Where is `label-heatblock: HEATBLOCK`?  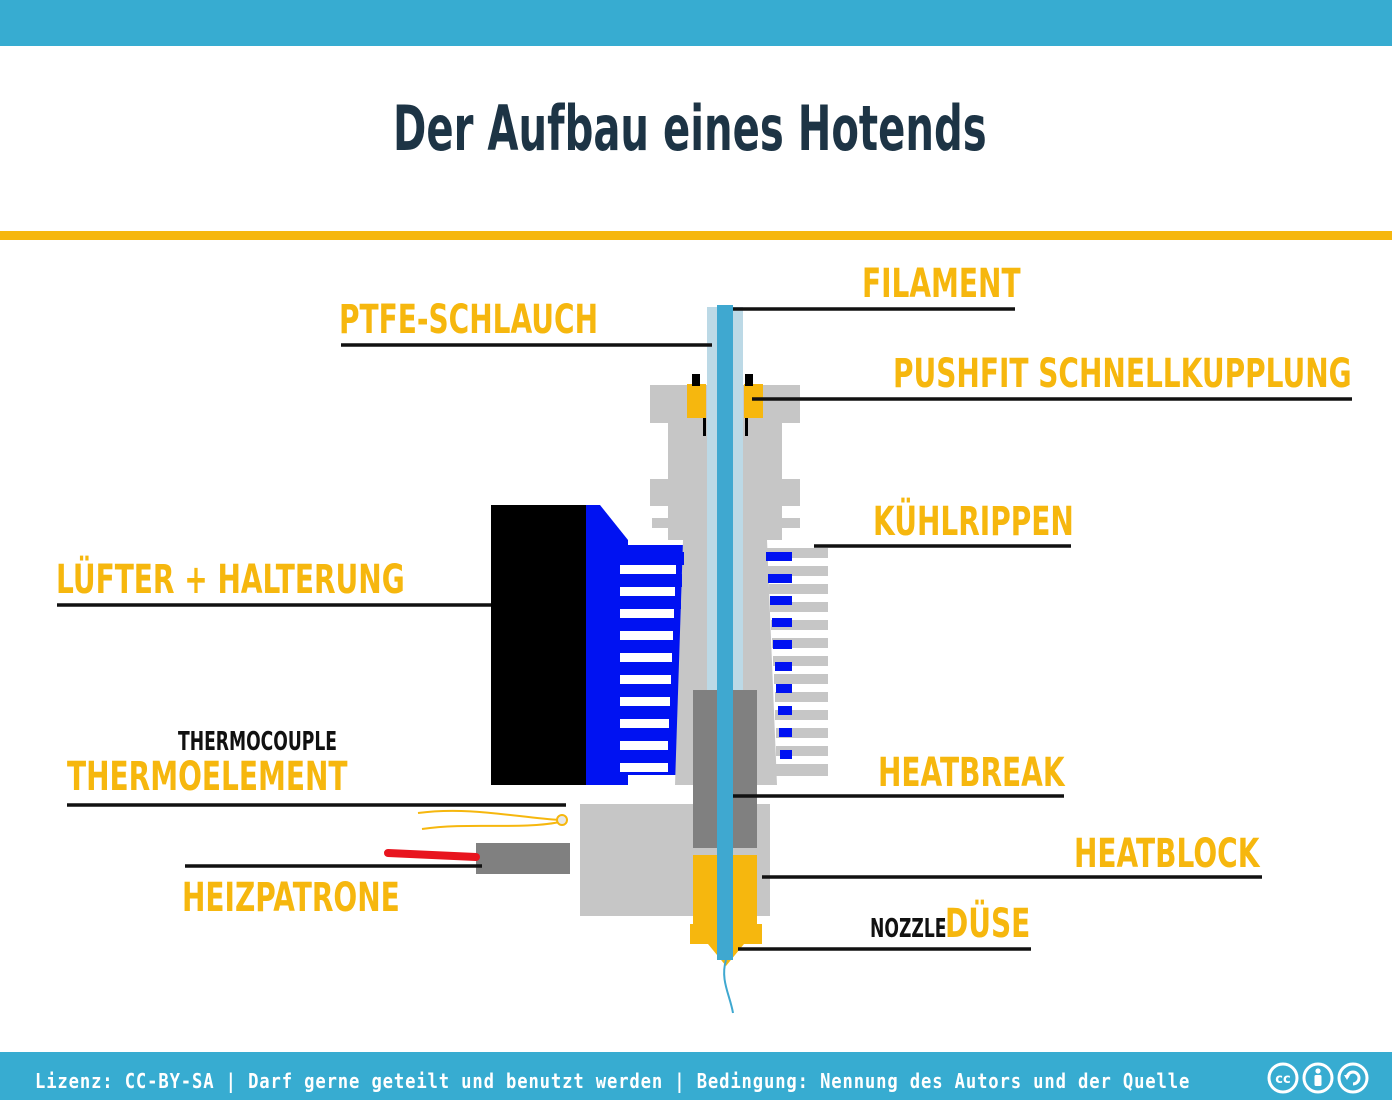
label-heatblock: HEATBLOCK is located at coordinates (1167, 854).